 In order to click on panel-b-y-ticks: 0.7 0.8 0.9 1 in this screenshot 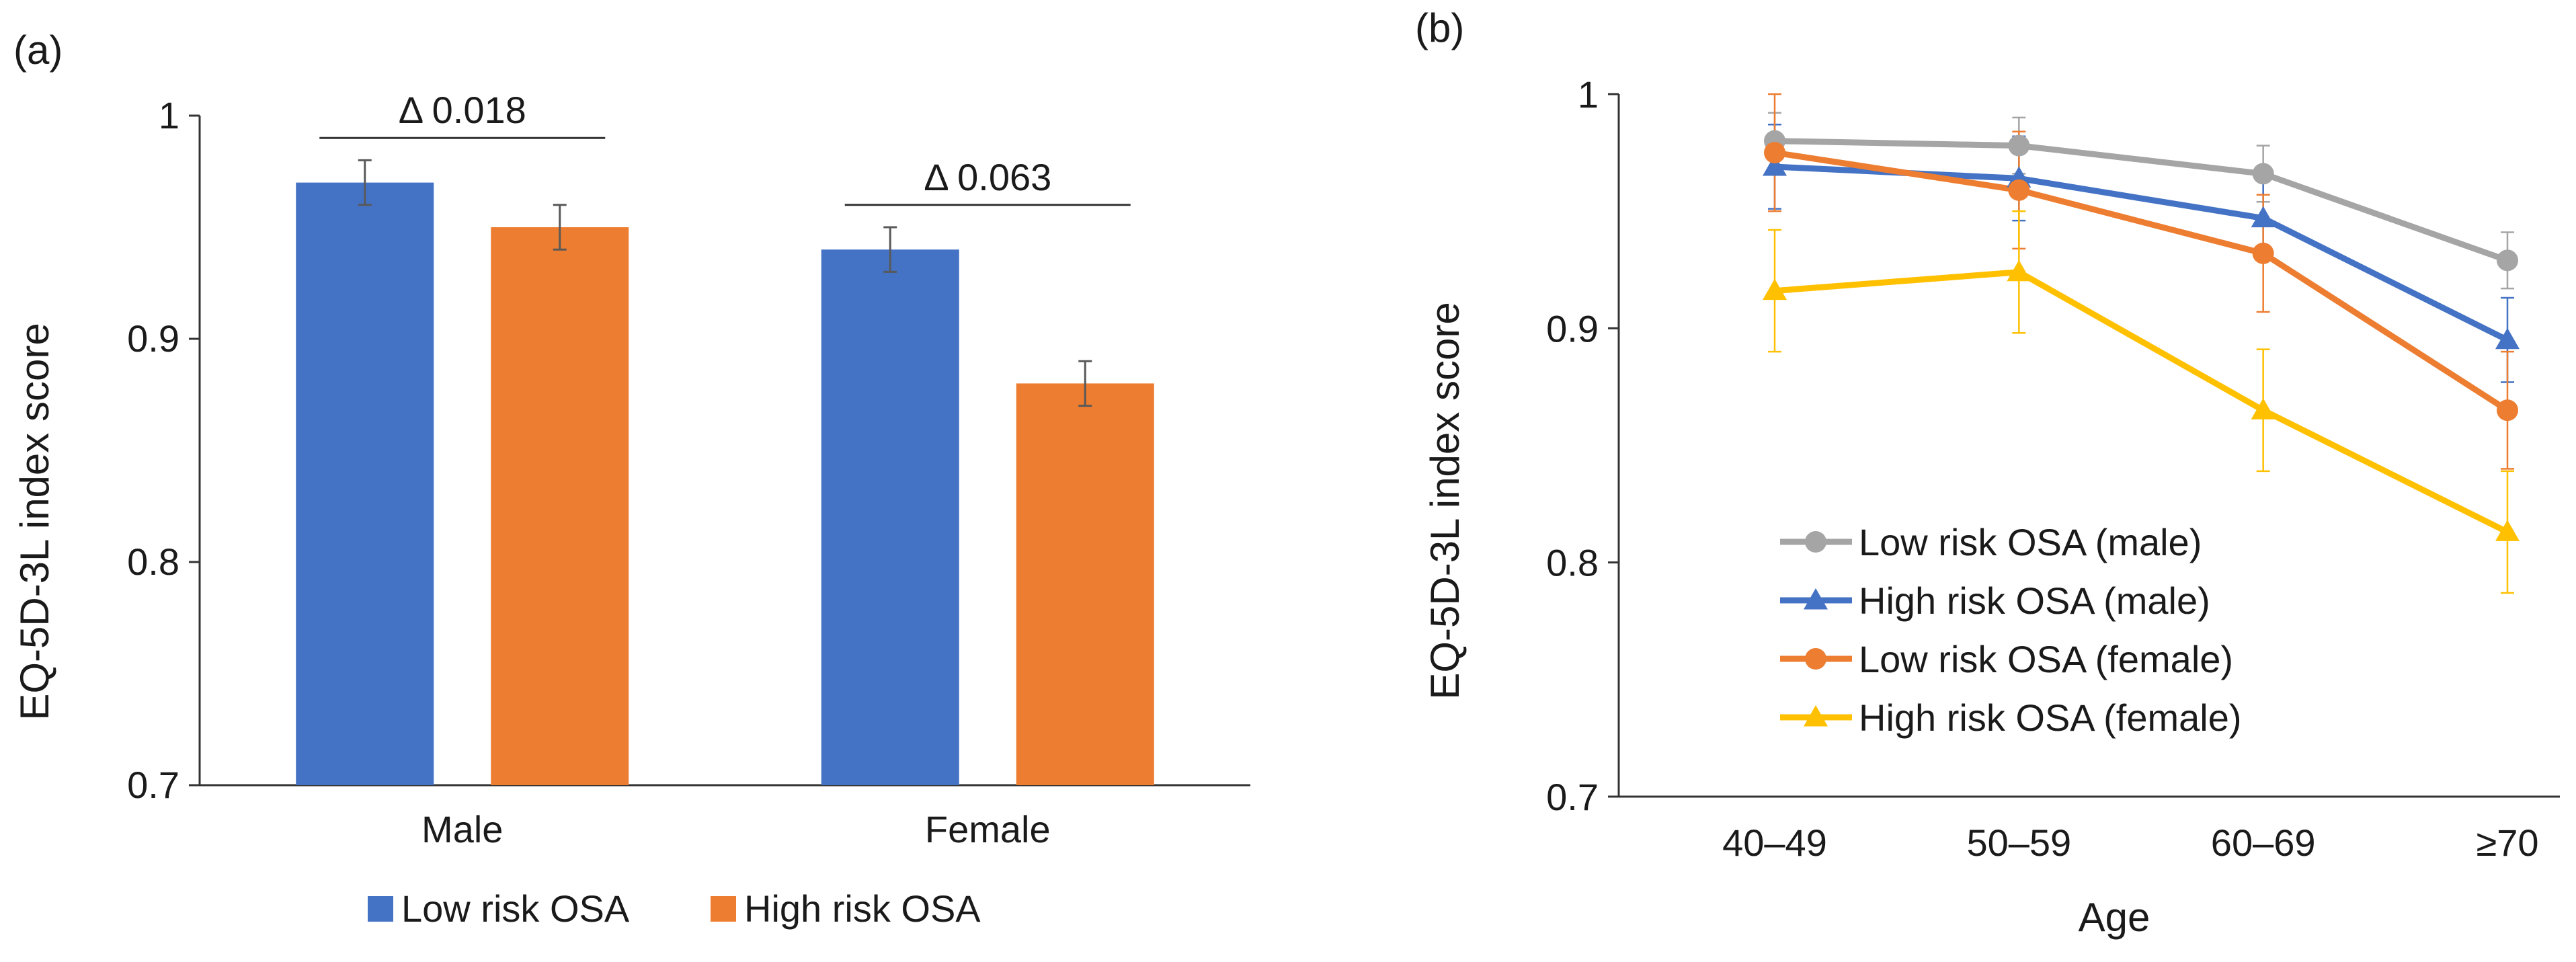, I will do `click(1572, 446)`.